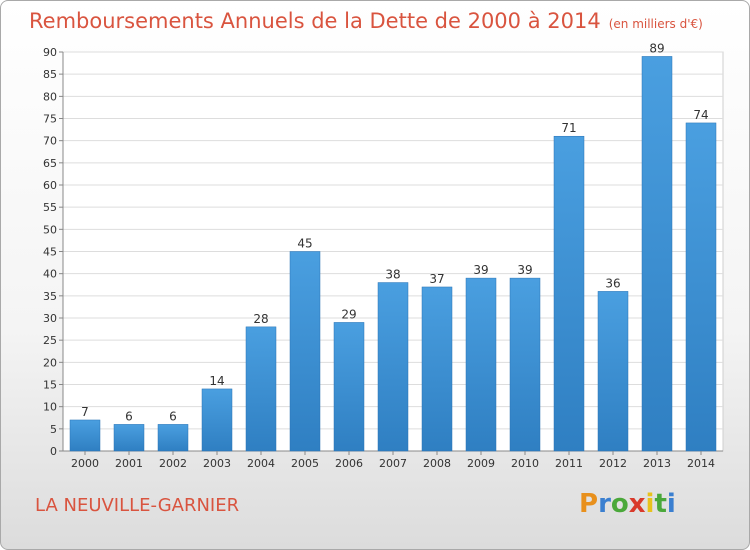 This screenshot has width=750, height=550. Describe the element at coordinates (613, 463) in the screenshot. I see `x-tick-label: 2012` at that location.